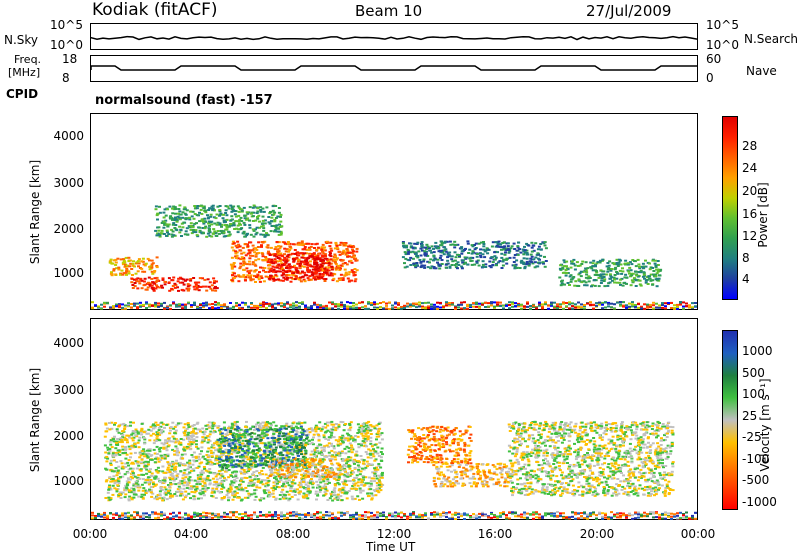 The height and width of the screenshot is (554, 800). I want to click on power-ytick: 2000, so click(68, 229).